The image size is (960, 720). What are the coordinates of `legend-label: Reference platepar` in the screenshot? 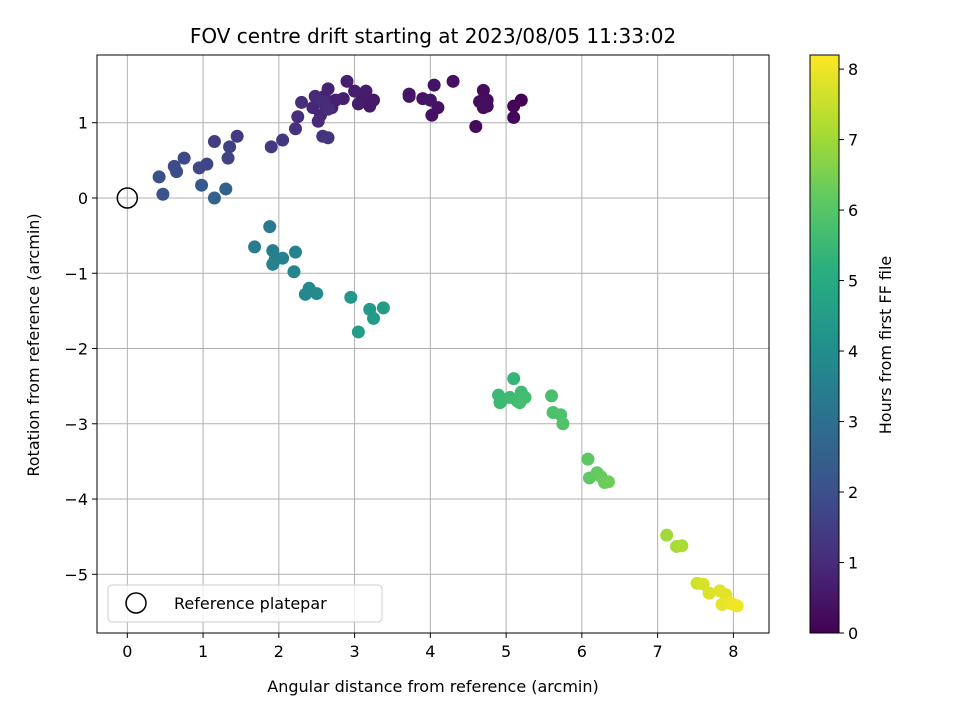 It's located at (250, 603).